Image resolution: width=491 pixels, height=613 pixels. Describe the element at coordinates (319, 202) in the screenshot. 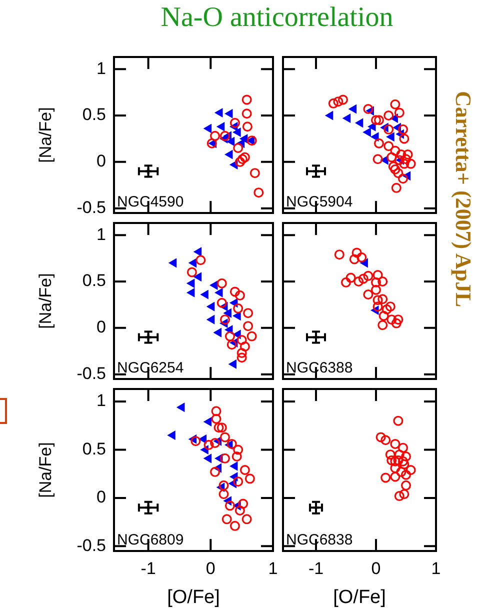

I see `annotation: NGC5904` at that location.